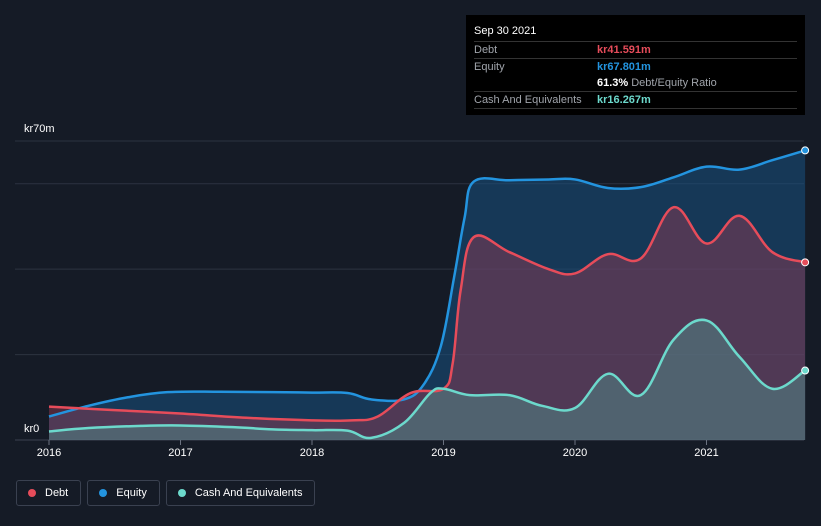 This screenshot has width=821, height=526. Describe the element at coordinates (31, 429) in the screenshot. I see `y-axis-min-label: kr0` at that location.